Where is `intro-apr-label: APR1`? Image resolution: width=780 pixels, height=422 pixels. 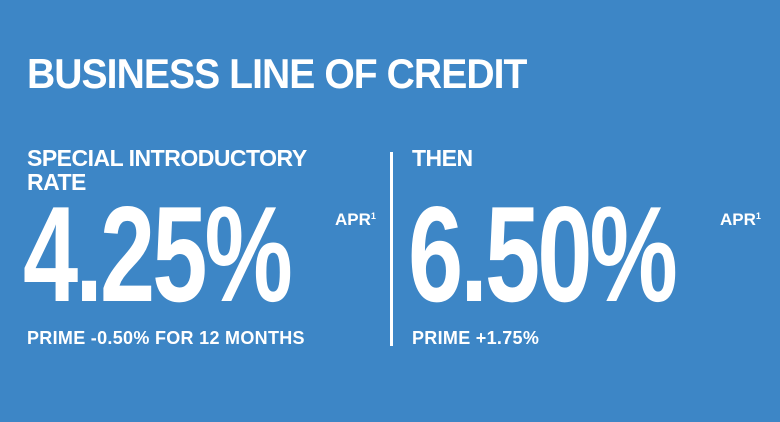
intro-apr-label: APR1 is located at coordinates (355, 220).